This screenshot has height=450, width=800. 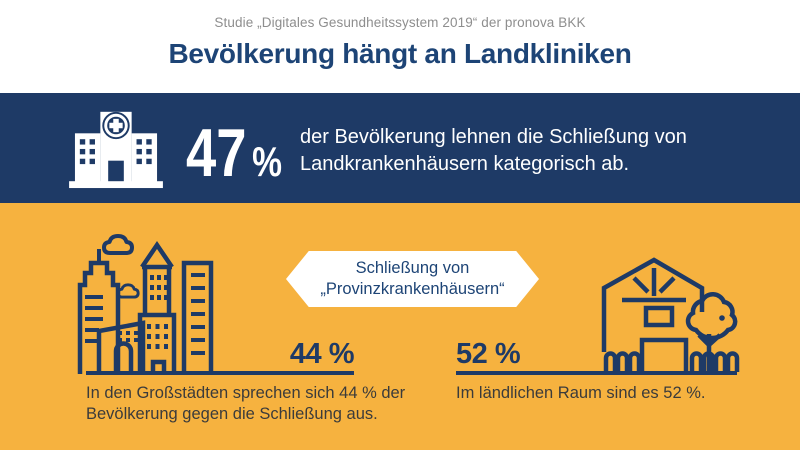 I want to click on hospital-door, so click(x=116, y=171).